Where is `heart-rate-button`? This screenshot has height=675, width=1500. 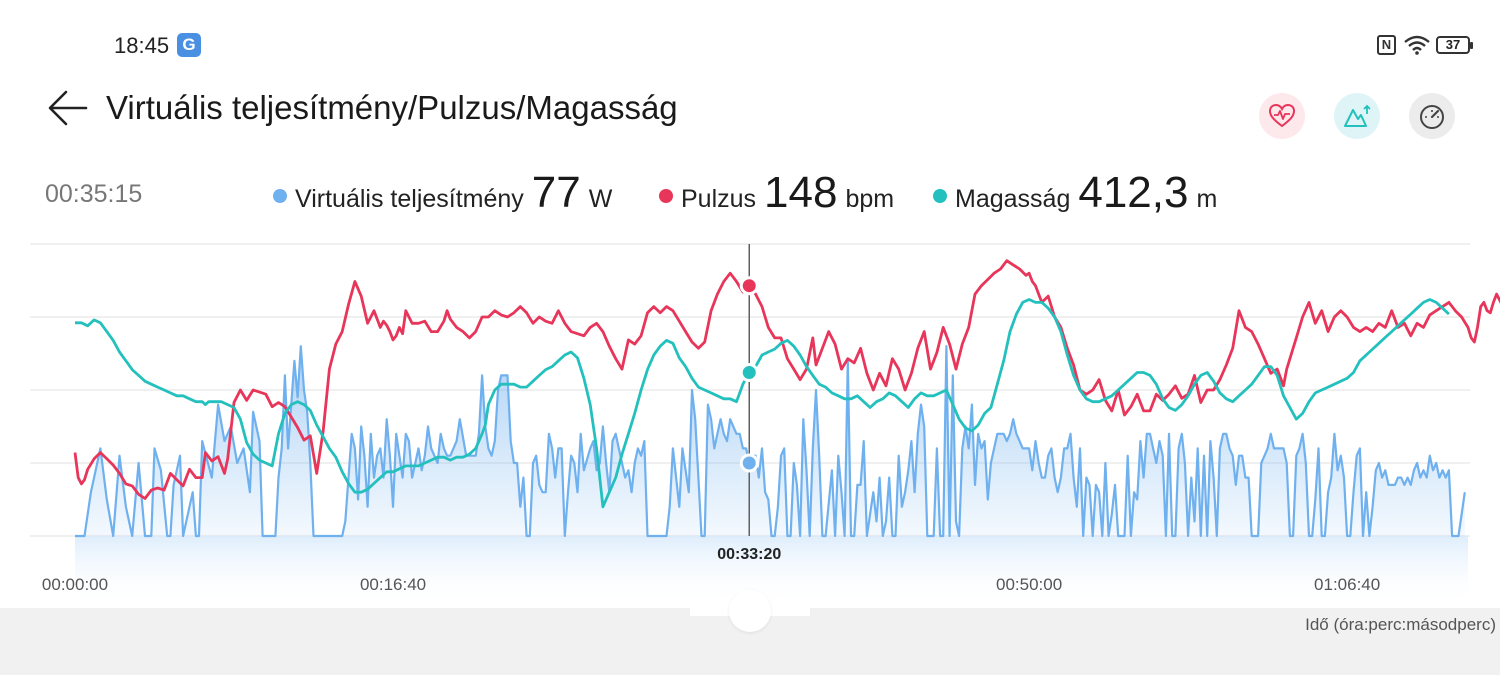
heart-rate-button is located at coordinates (1282, 116).